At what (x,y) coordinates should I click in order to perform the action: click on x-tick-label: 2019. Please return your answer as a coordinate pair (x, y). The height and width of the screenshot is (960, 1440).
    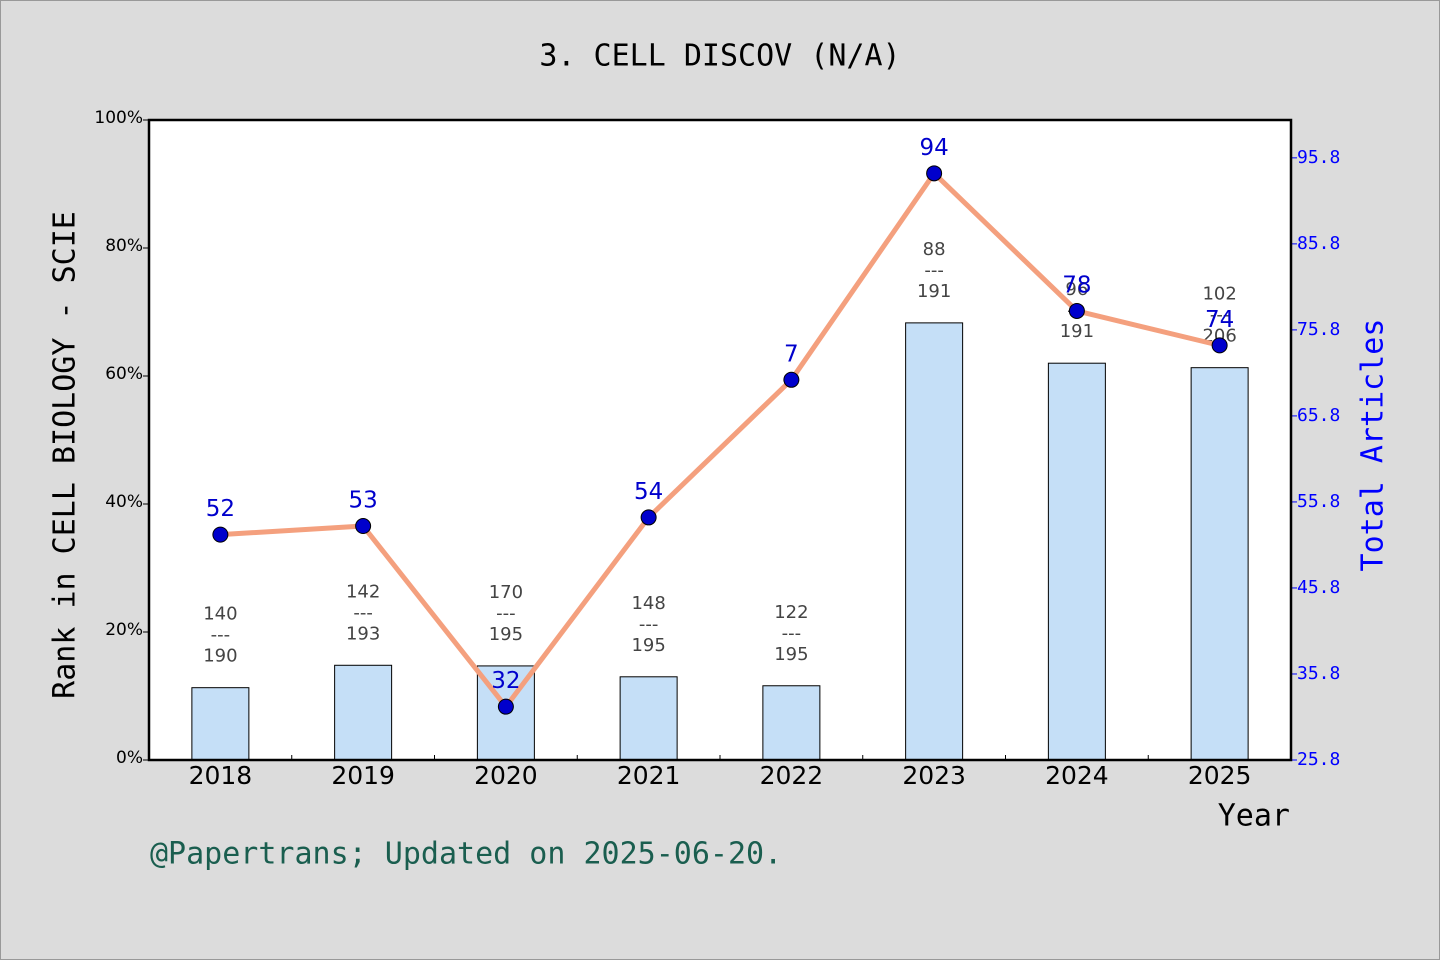
    Looking at the image, I should click on (363, 775).